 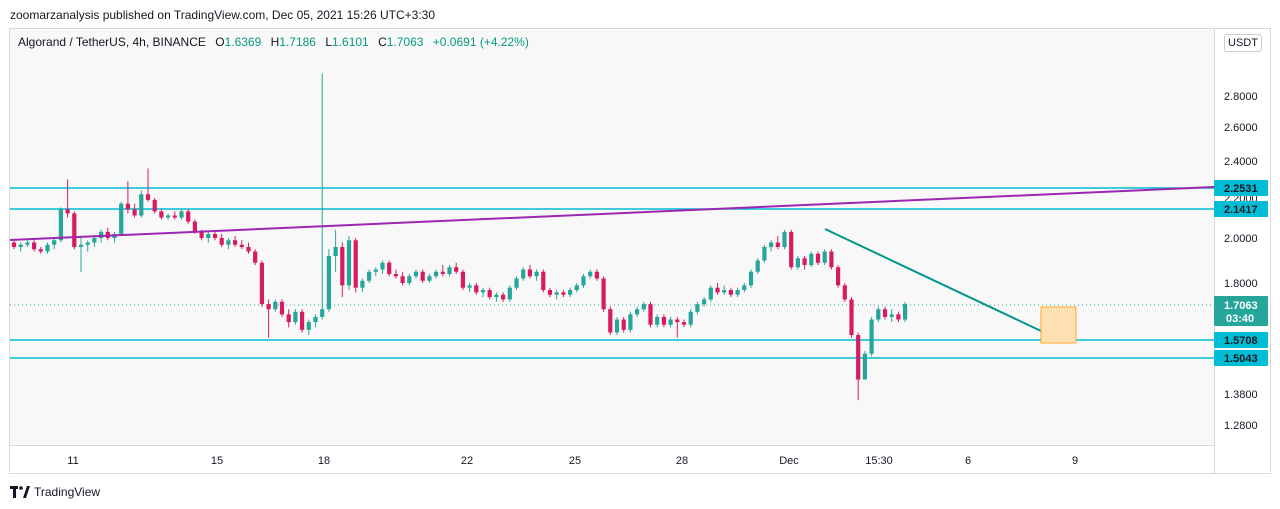 I want to click on last-price-tag, so click(x=1241, y=311).